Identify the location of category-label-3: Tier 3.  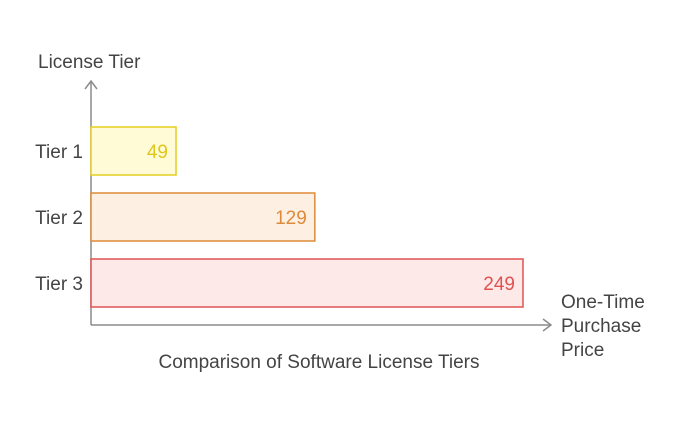
(59, 284).